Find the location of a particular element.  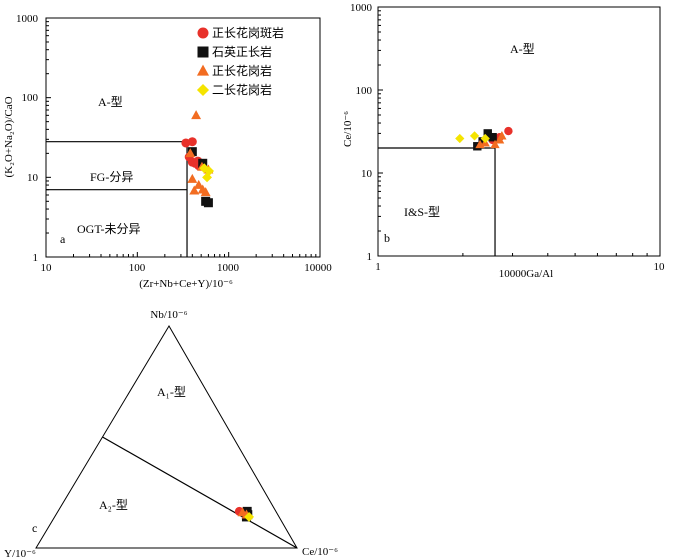

panel-b-xtick-1: 1 is located at coordinates (378, 267).